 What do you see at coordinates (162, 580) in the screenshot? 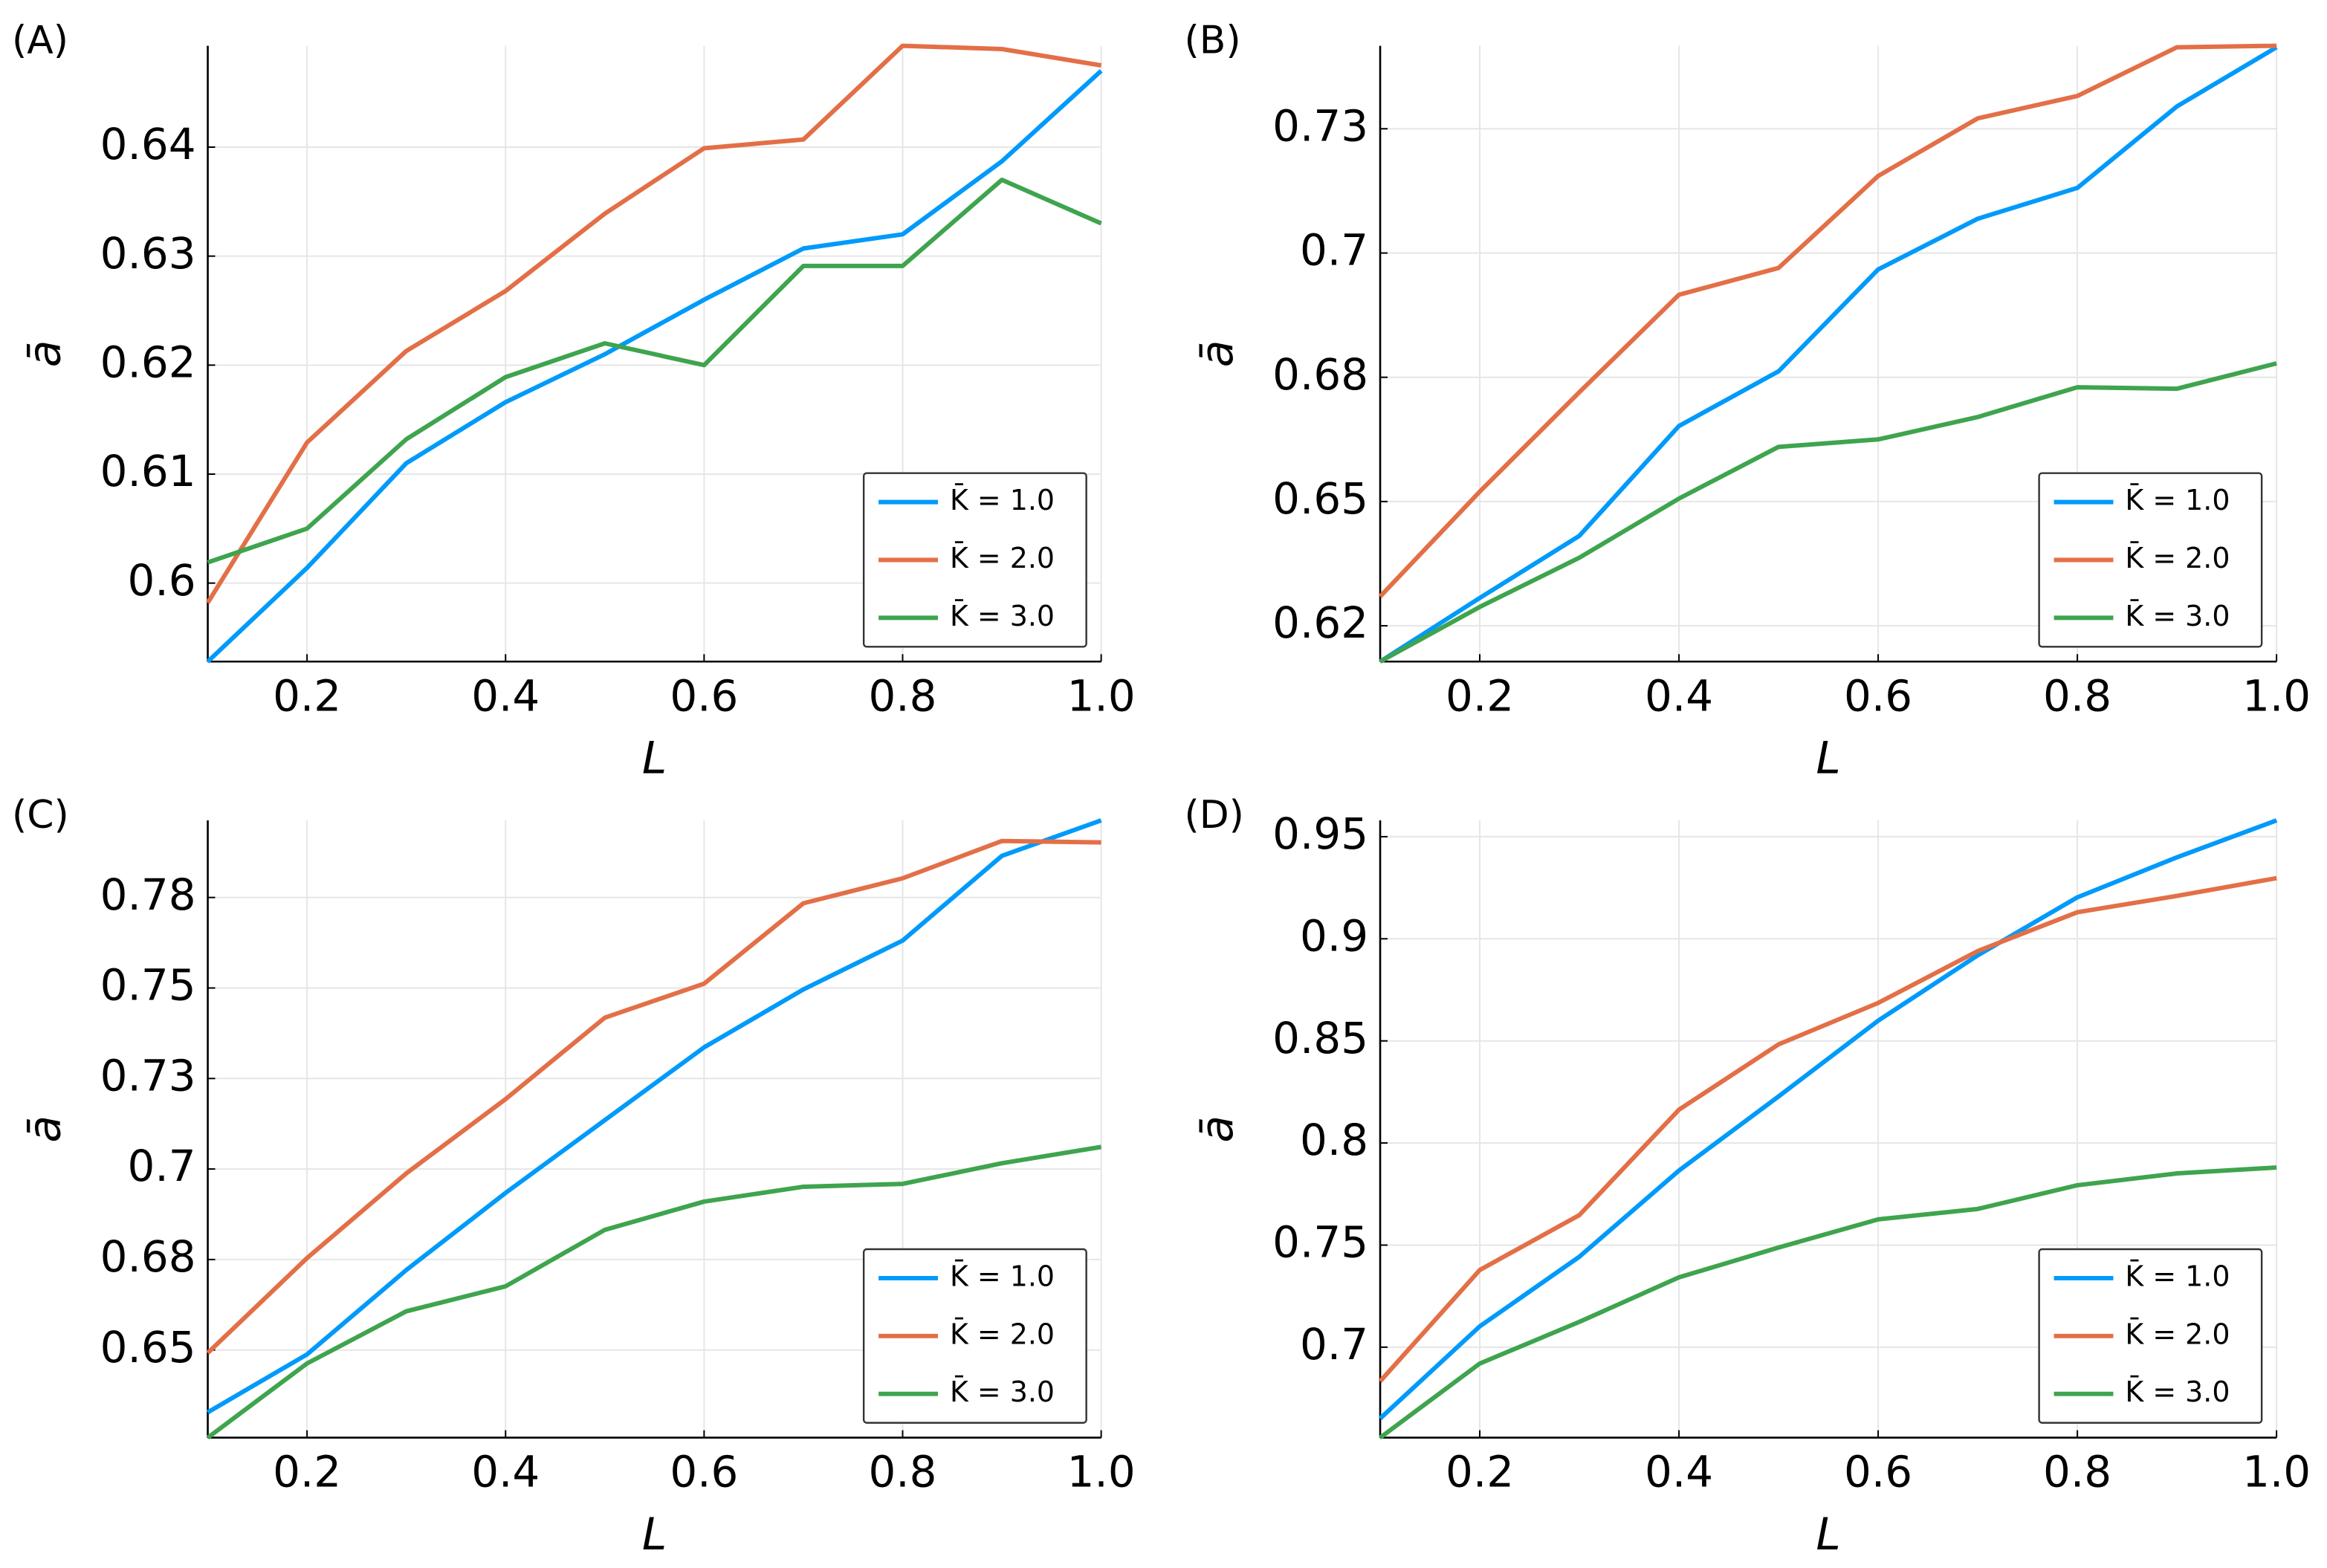
I see `y-tick-label: 0.6` at bounding box center [162, 580].